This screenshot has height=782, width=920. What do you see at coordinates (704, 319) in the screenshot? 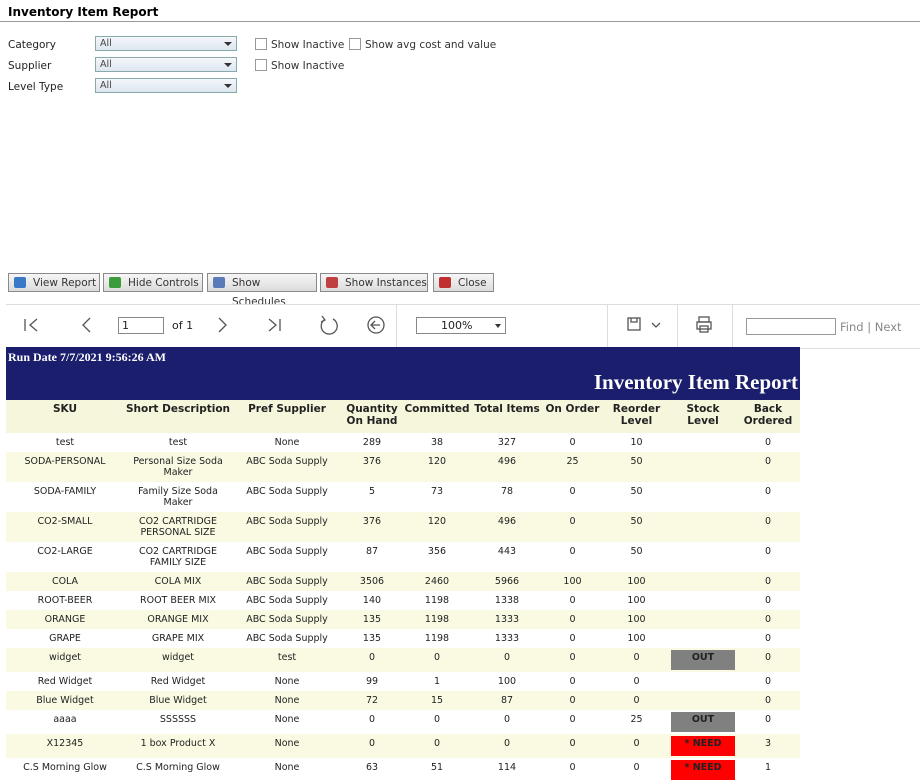
I see `print` at bounding box center [704, 319].